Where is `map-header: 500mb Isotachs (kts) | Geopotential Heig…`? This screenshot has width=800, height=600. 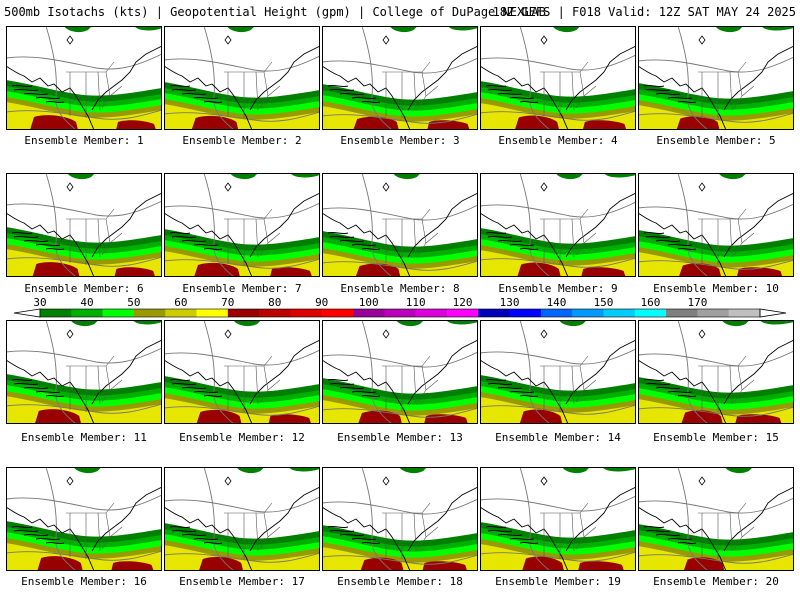
map-header: 500mb Isotachs (kts) | Geopotential Heig… is located at coordinates (400, 12).